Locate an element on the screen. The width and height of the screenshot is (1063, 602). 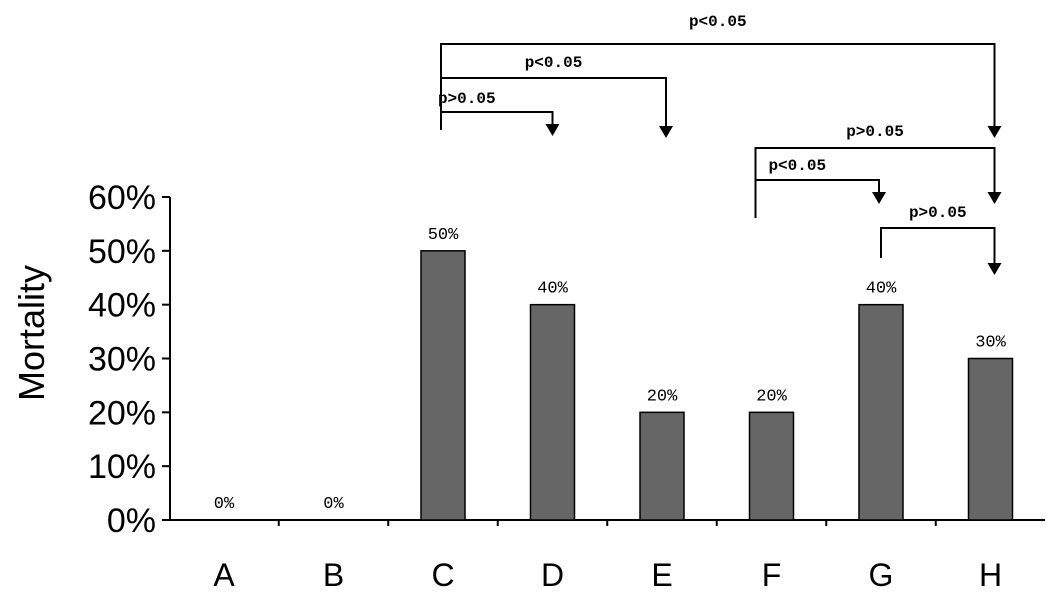
data-label-H: 30% is located at coordinates (990, 343).